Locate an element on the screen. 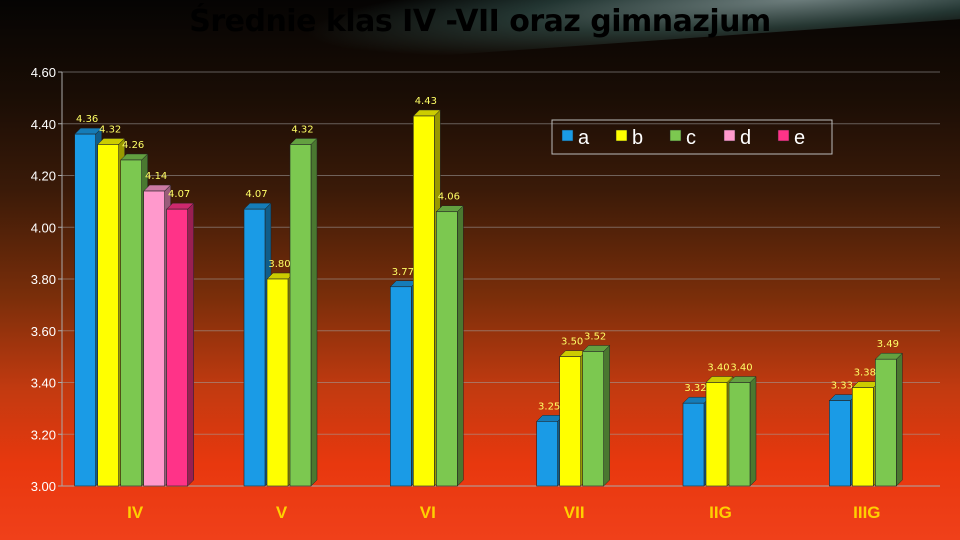  legend-box is located at coordinates (692, 137).